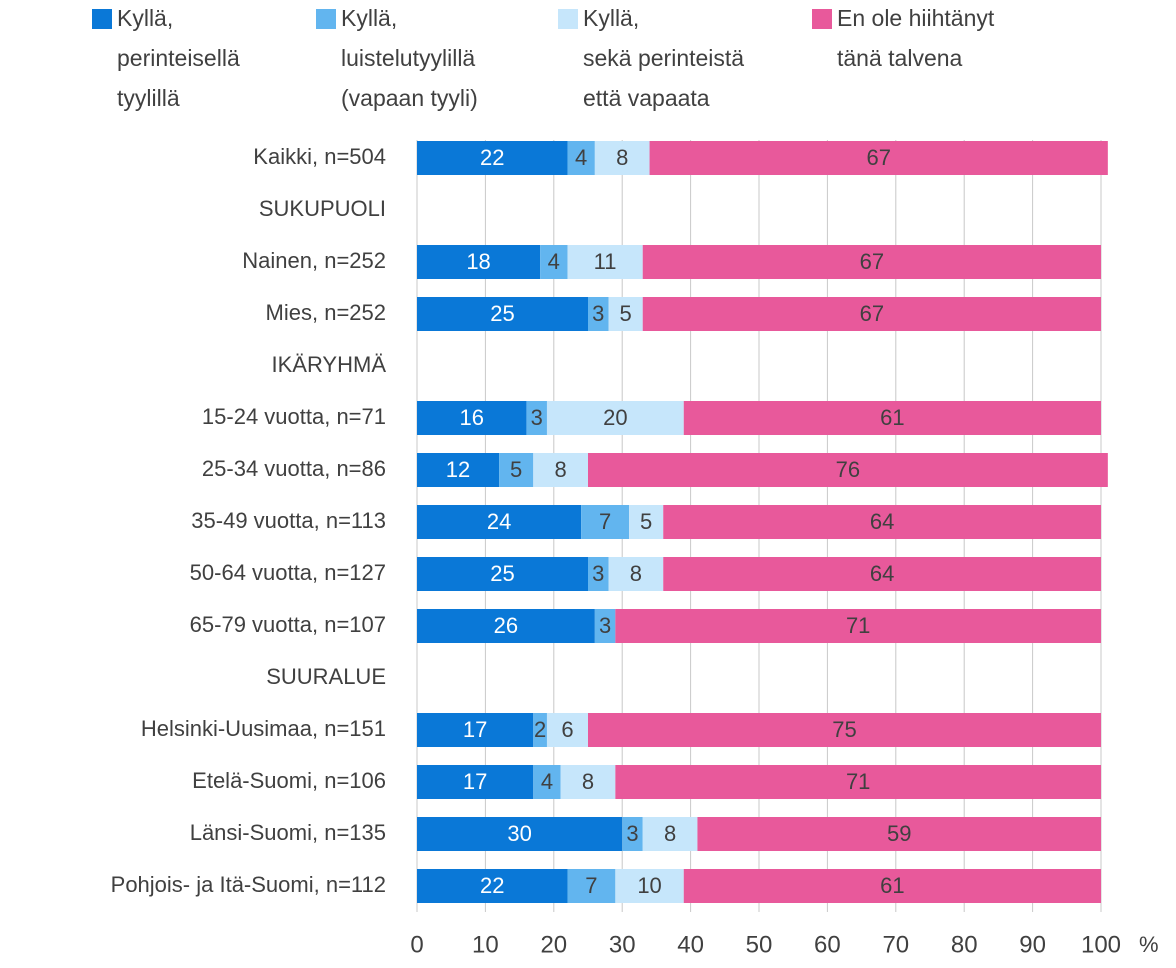  Describe the element at coordinates (1149, 944) in the screenshot. I see `x-axis-label: %` at that location.